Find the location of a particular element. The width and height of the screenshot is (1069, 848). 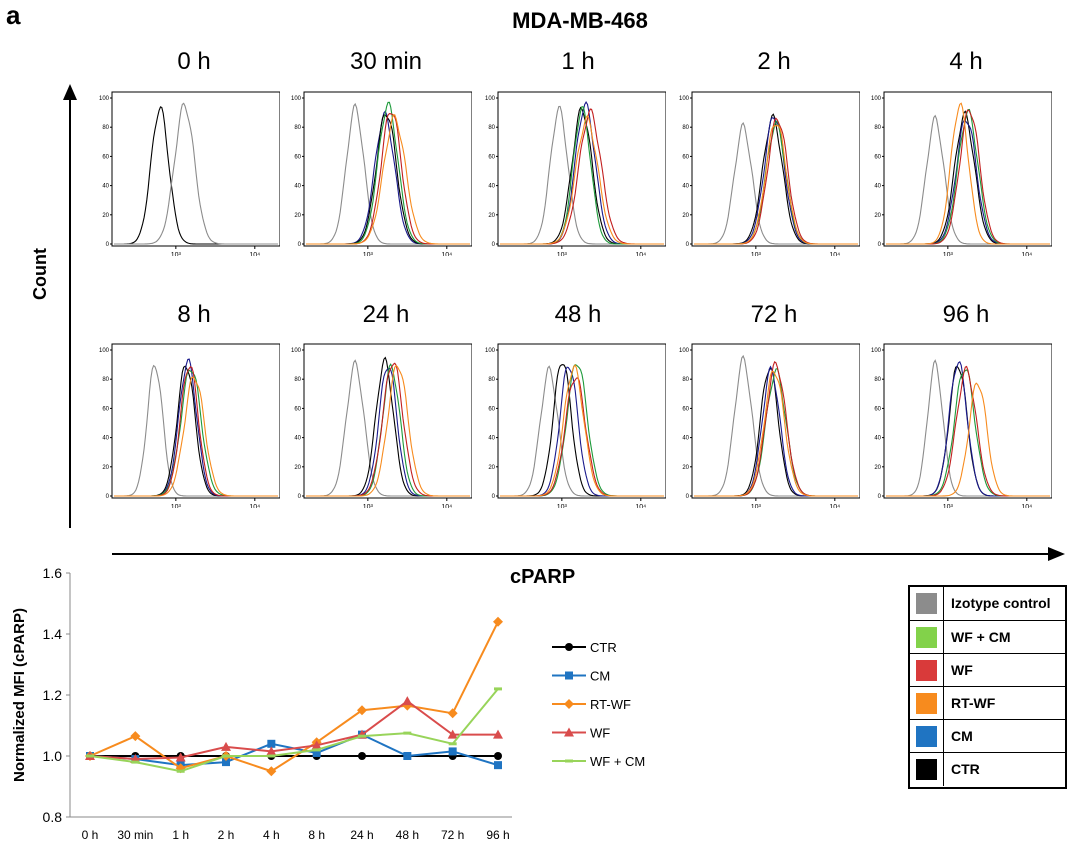

x-tick-label: 0 h is located at coordinates (90, 835).